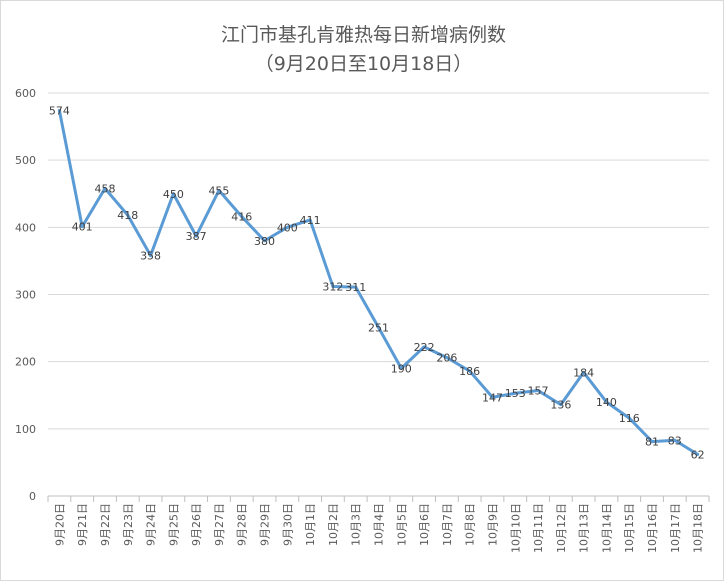 The height and width of the screenshot is (583, 725). I want to click on data-label: 140, so click(606, 402).